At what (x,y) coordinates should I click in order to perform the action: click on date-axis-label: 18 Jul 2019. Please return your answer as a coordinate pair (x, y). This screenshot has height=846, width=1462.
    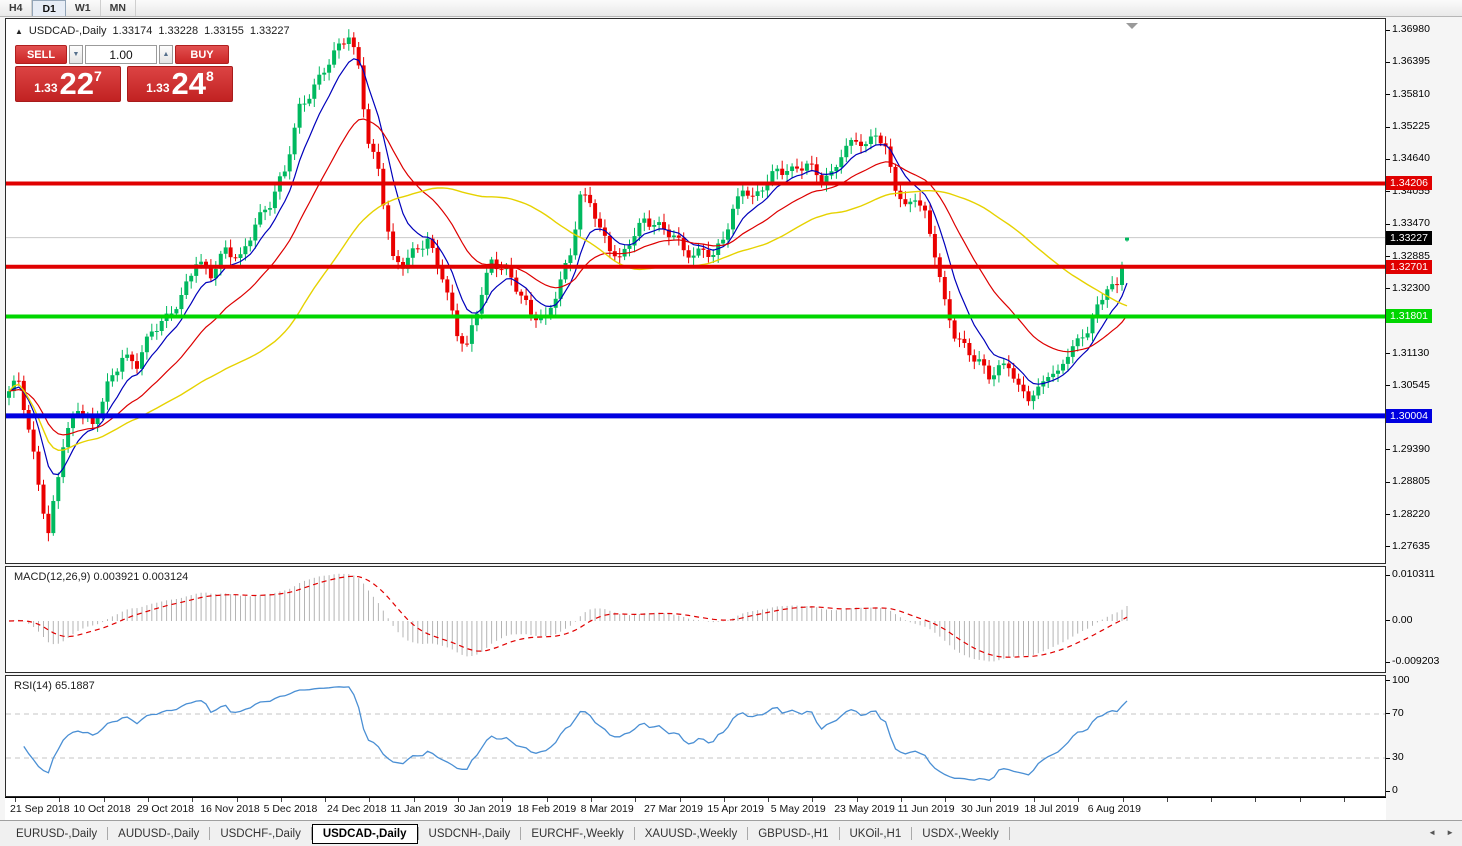
    Looking at the image, I should click on (1051, 809).